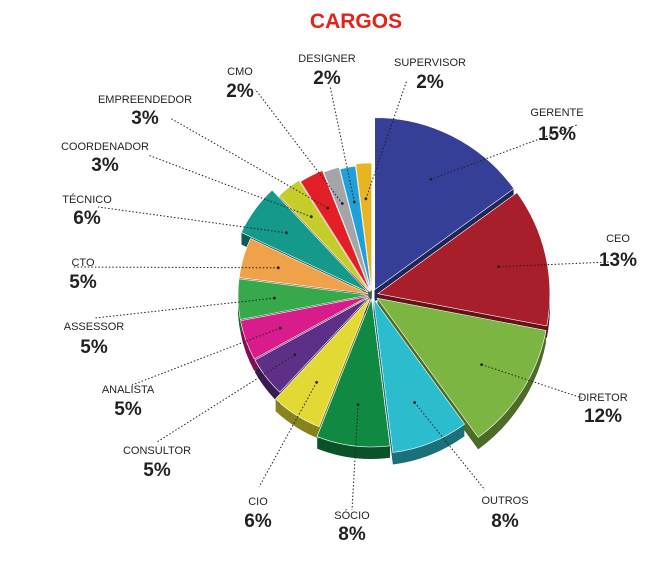 The image size is (654, 568). Describe the element at coordinates (105, 147) in the screenshot. I see `label-coordenador-name: COORDENADOR` at that location.